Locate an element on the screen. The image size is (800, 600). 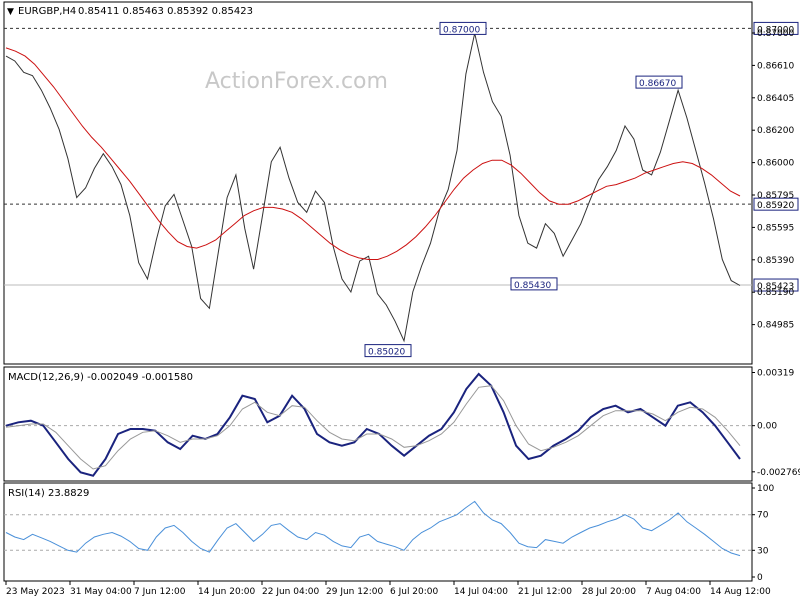
annotation-label: 0.87000 is located at coordinates (461, 30).